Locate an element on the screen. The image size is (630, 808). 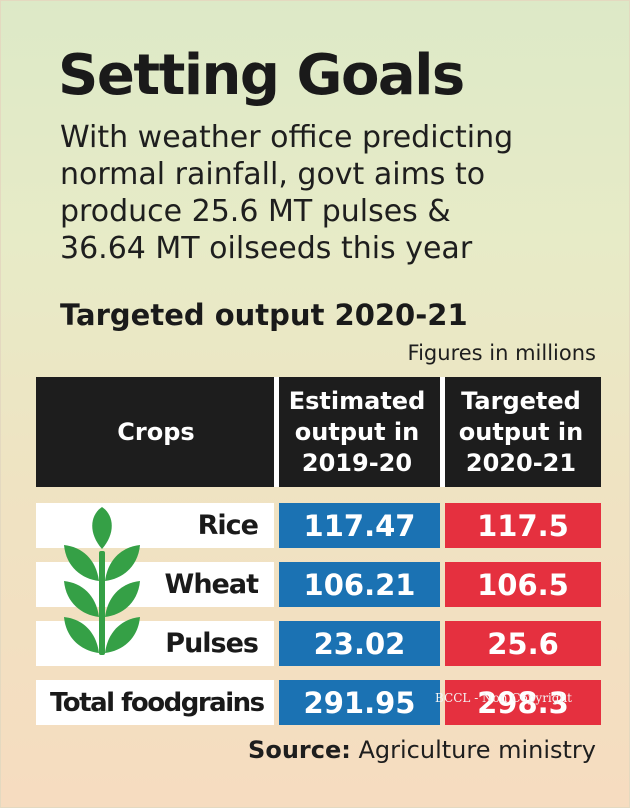
table-row: Rice 117.47 117.5 is located at coordinates (318, 525).